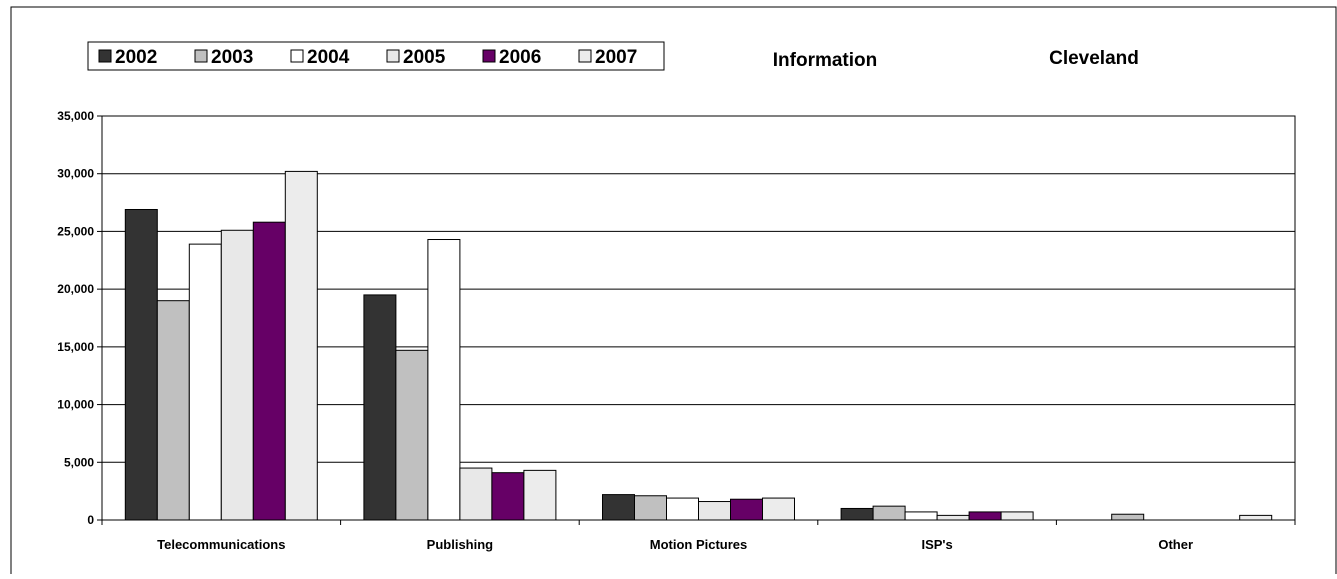  Describe the element at coordinates (269, 371) in the screenshot. I see `bar-2006-telecommunications` at that location.